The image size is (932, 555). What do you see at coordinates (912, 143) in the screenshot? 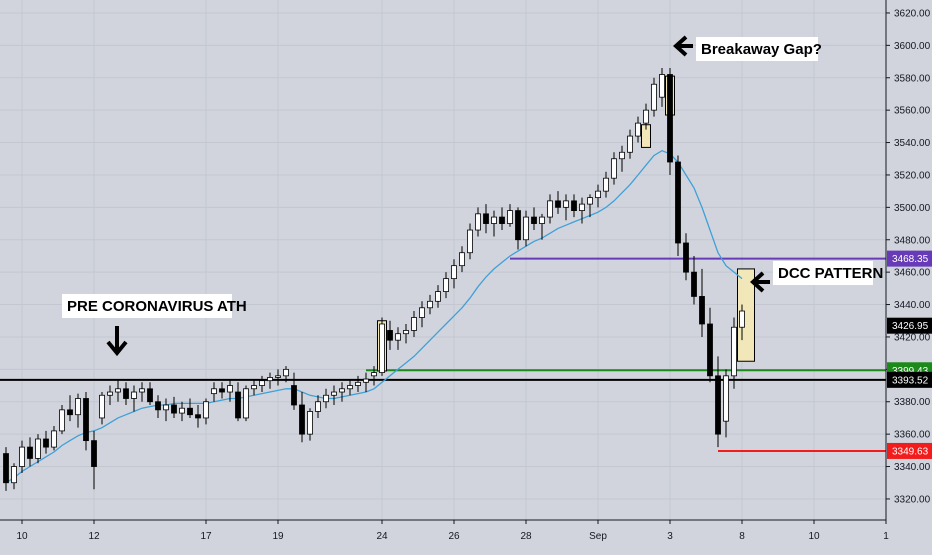
I see `y-tick-label: 3540.00` at bounding box center [912, 143].